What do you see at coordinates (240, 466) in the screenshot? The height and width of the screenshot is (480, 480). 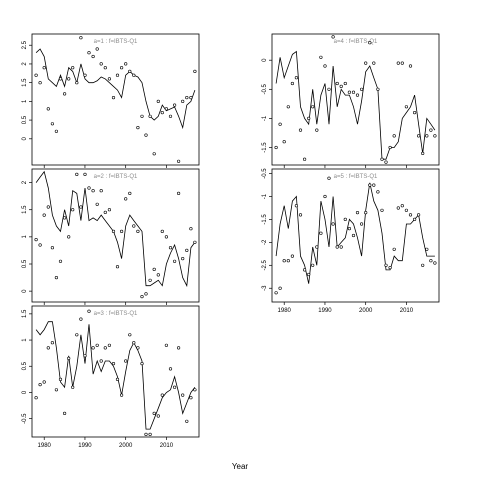 I see `x-axis-label: Year` at bounding box center [240, 466].